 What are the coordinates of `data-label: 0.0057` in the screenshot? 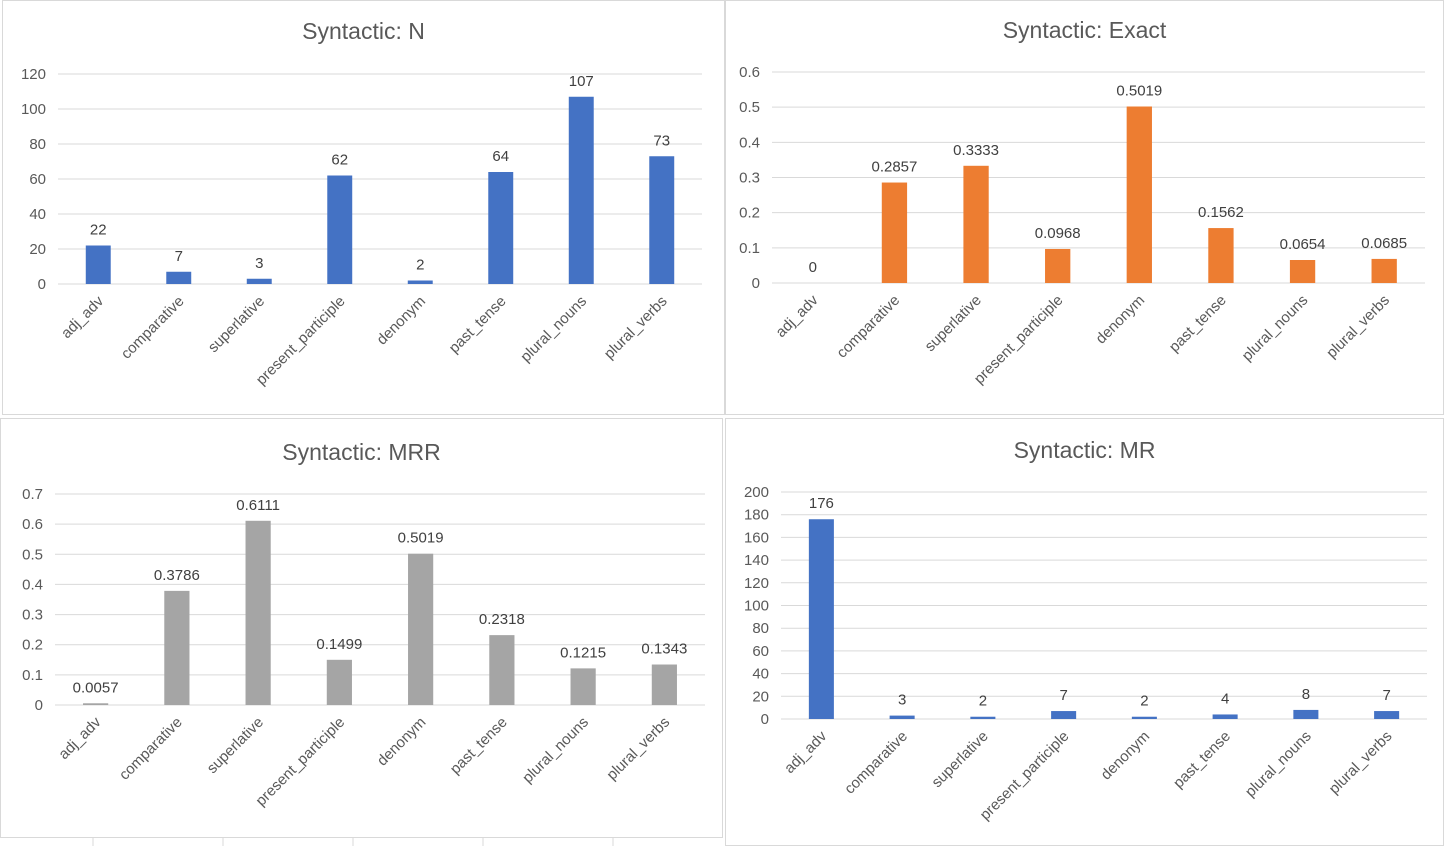 It's located at (96, 687).